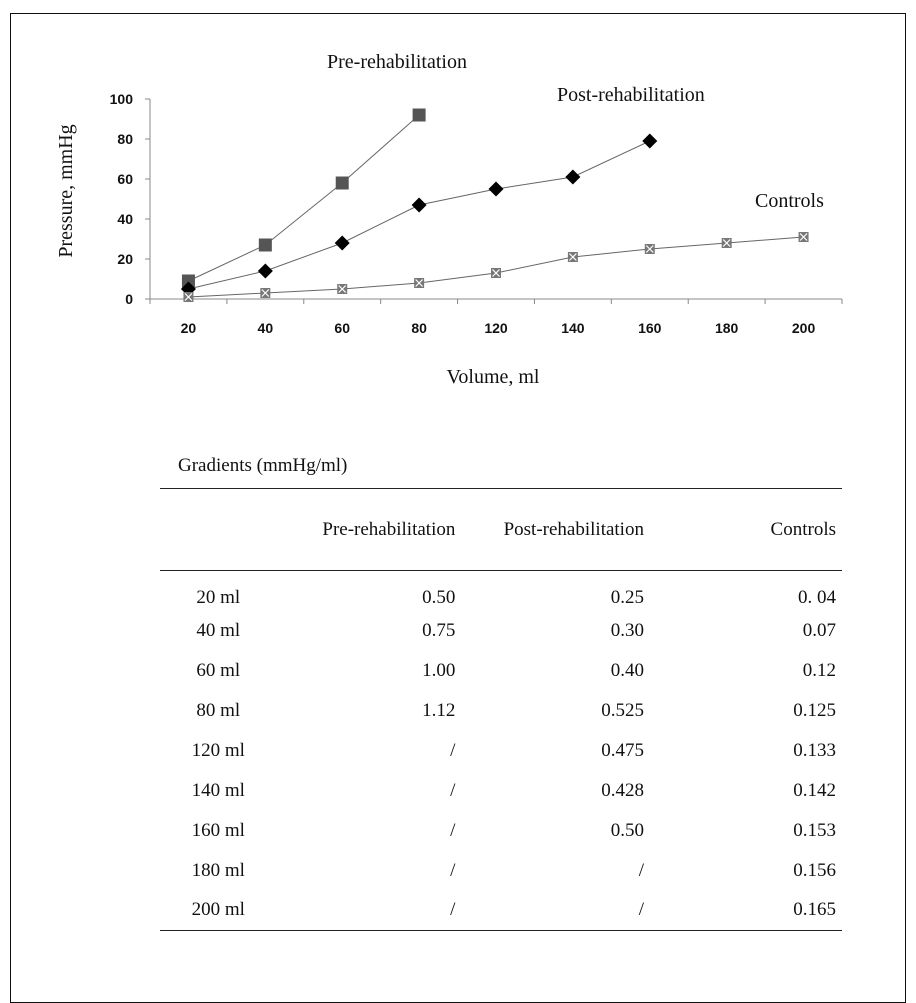 This screenshot has height=1003, width=916. Describe the element at coordinates (496, 317) in the screenshot. I see `x-axis-ticks: 20 40 60 80 120 140 160 180 200` at that location.